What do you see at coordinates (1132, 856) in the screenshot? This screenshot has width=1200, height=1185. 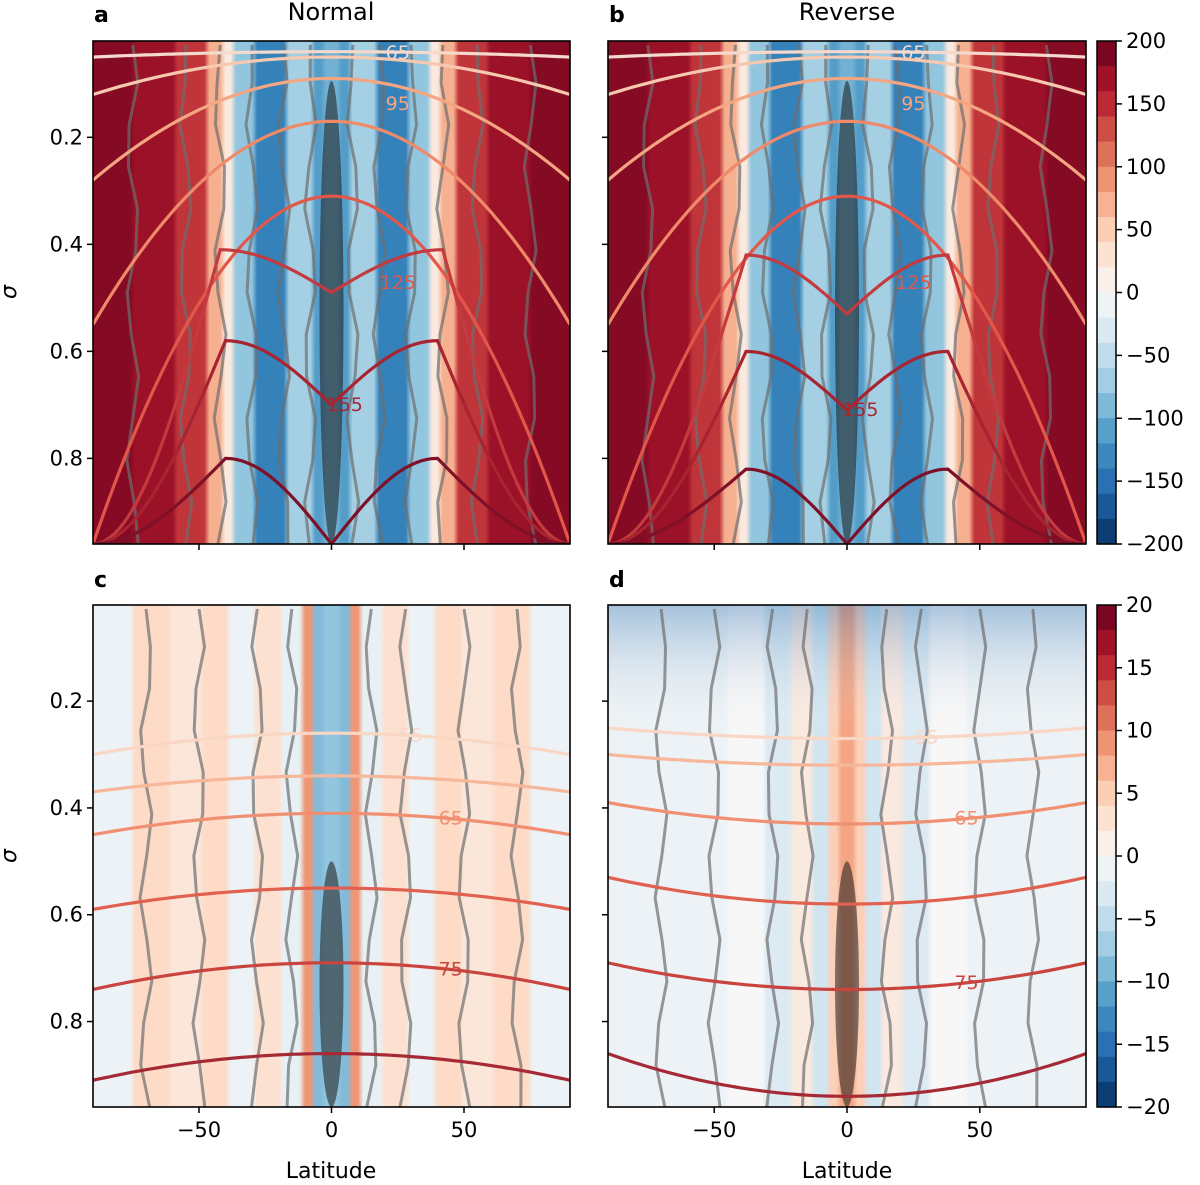 I see `colorbar-tick-label: 0` at bounding box center [1132, 856].